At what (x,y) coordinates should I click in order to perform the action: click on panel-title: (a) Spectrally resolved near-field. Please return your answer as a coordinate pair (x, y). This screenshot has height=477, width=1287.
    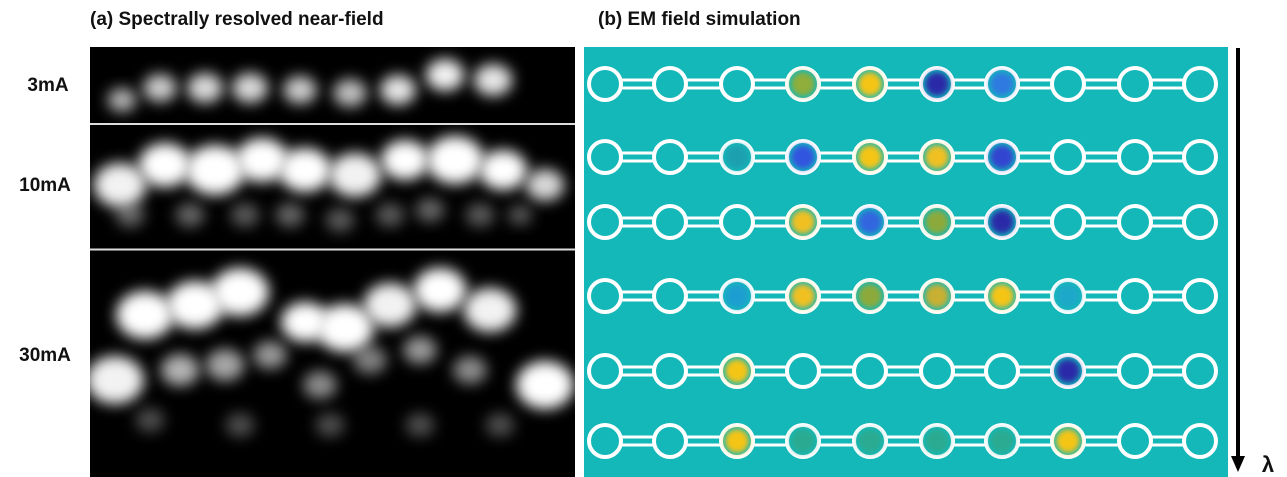
    Looking at the image, I should click on (237, 19).